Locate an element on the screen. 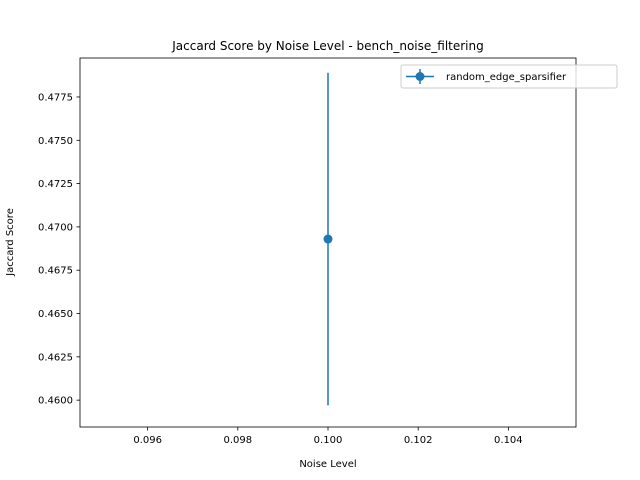  data-point is located at coordinates (328, 239).